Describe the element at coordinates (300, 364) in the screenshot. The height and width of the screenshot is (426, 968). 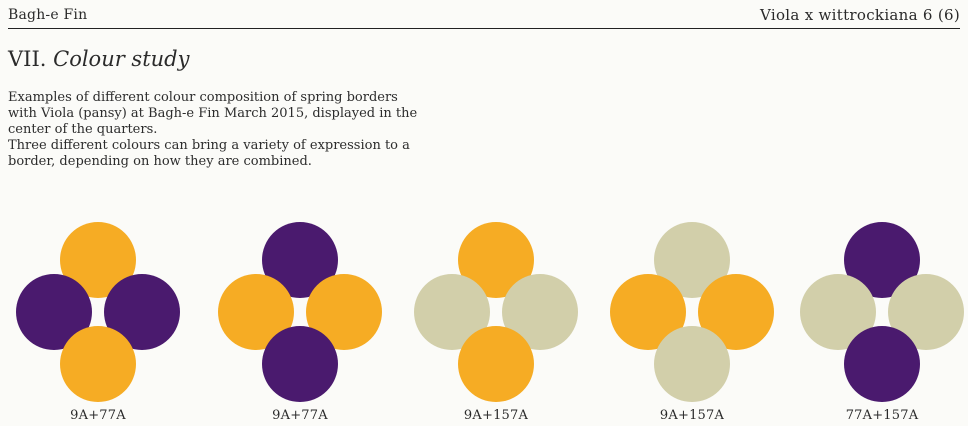
I see `swatch-2-circle-bottom` at that location.